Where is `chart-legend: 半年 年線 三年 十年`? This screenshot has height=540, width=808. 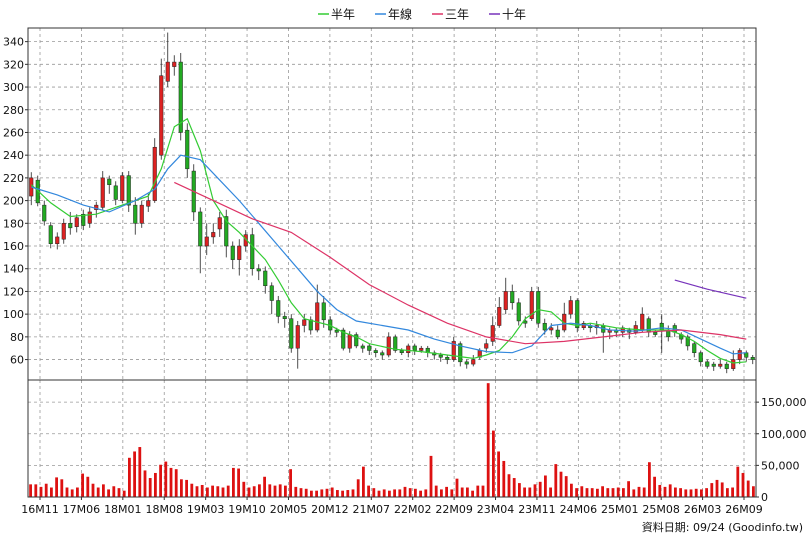
chart-legend: 半年 年線 三年 十年 is located at coordinates (422, 14).